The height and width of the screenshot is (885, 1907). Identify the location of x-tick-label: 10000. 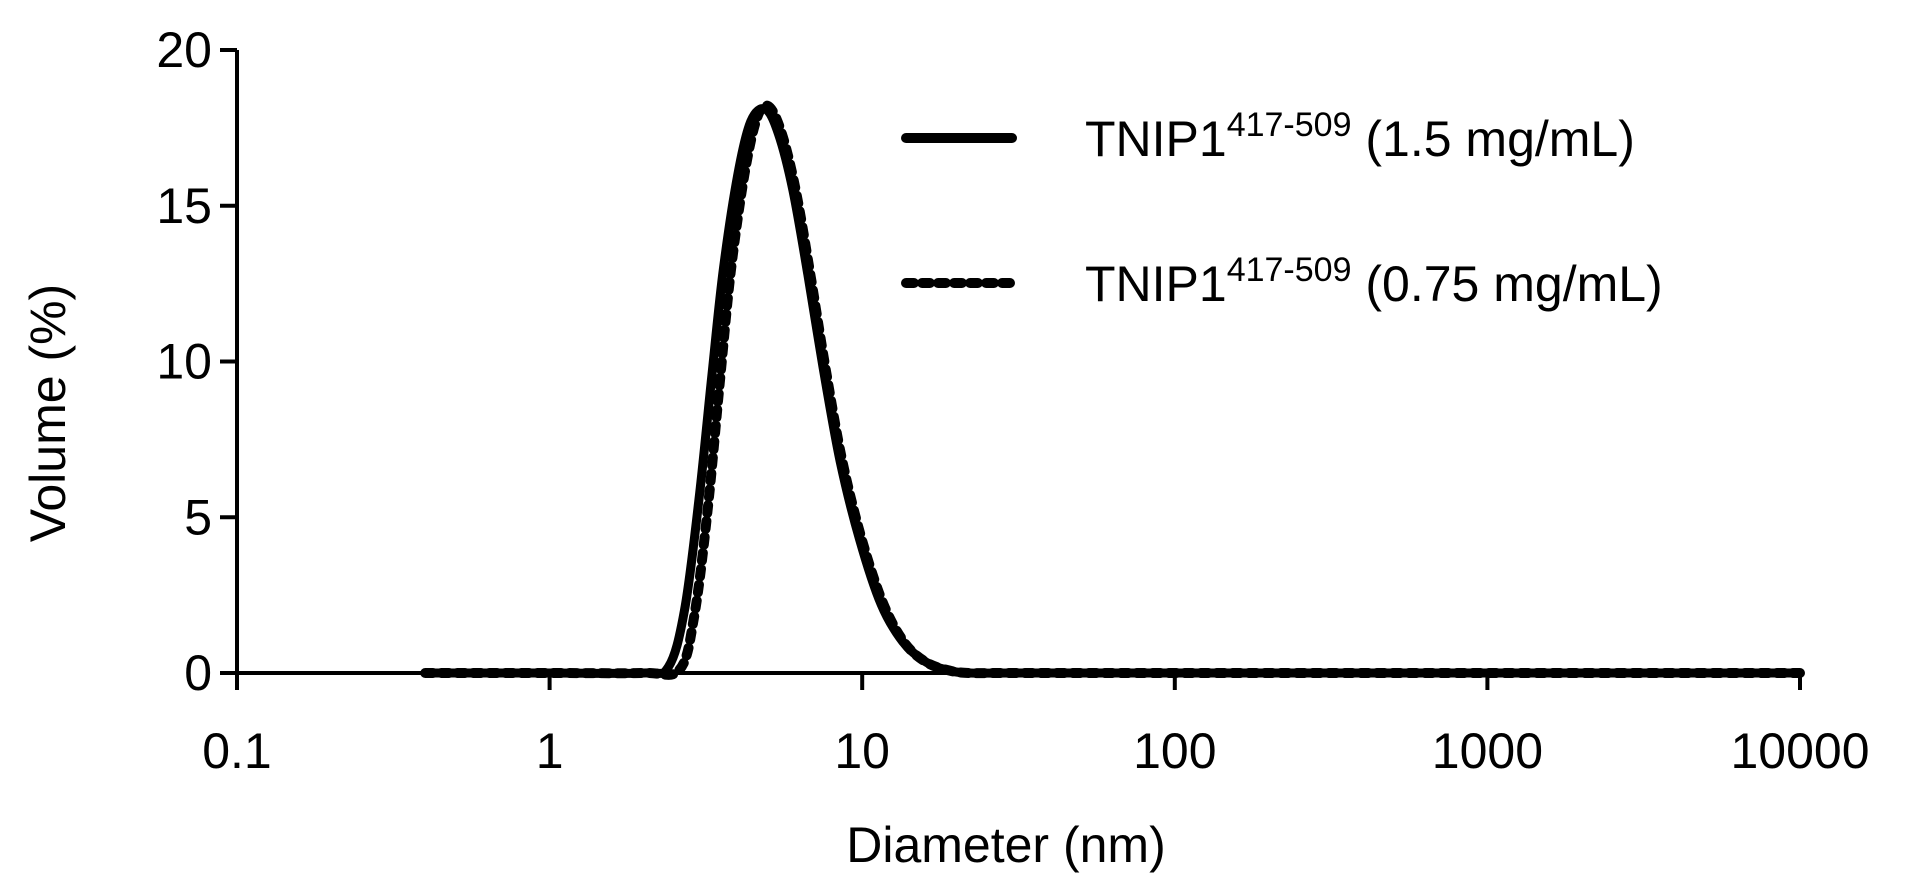
(1799, 751).